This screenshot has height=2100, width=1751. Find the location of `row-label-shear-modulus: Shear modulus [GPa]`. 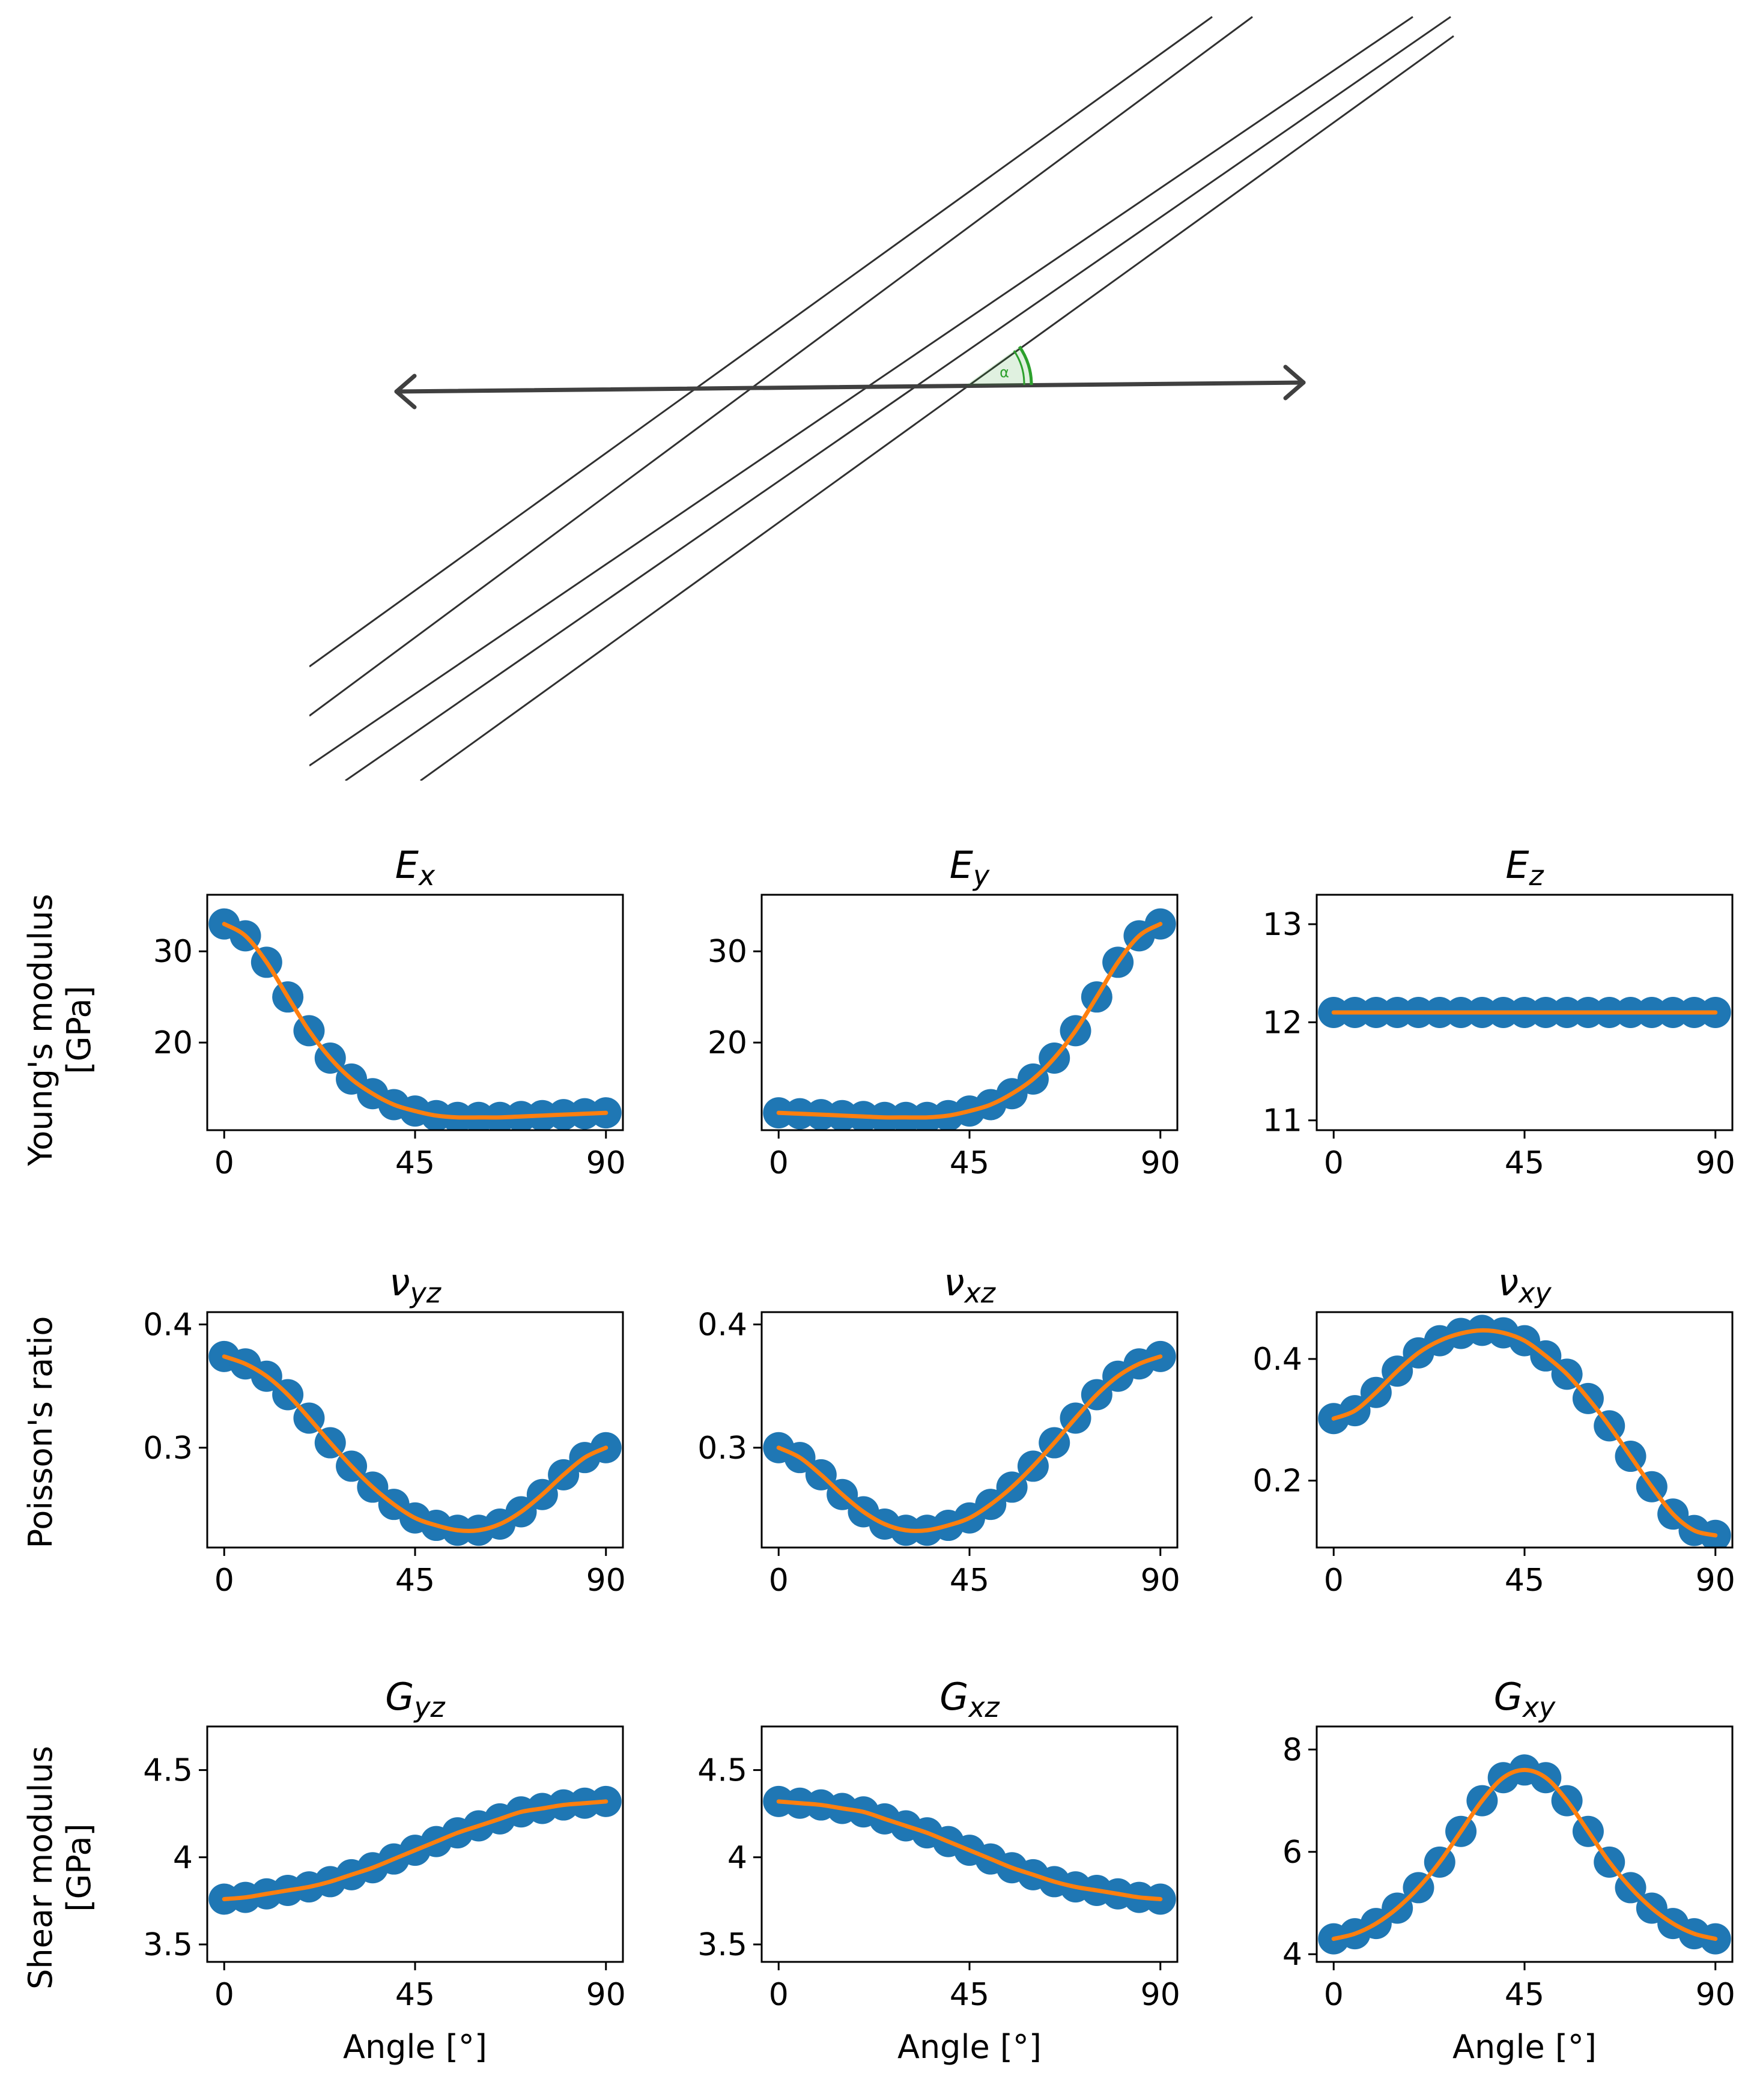

row-label-shear-modulus: Shear modulus [GPa] is located at coordinates (60, 1868).